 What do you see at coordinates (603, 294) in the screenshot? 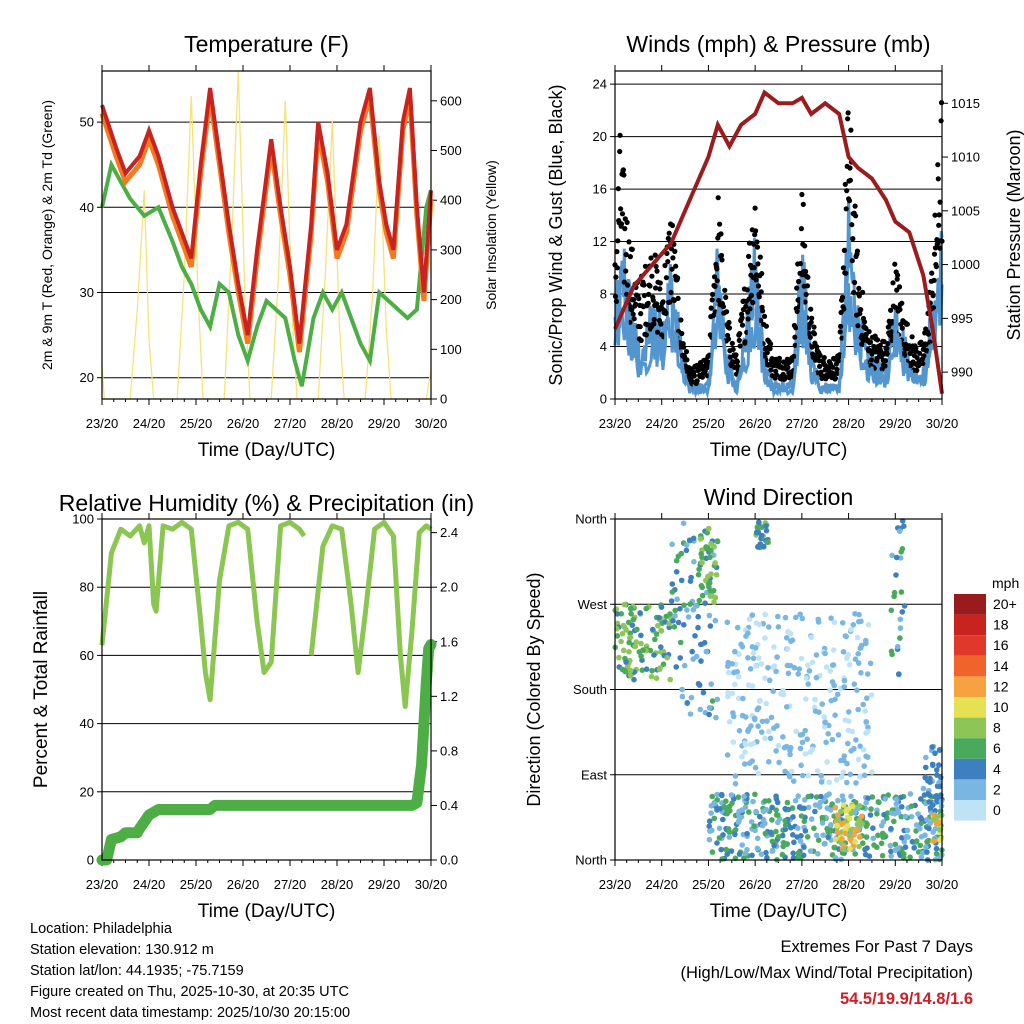
I see `y-tick-label: 8` at bounding box center [603, 294].